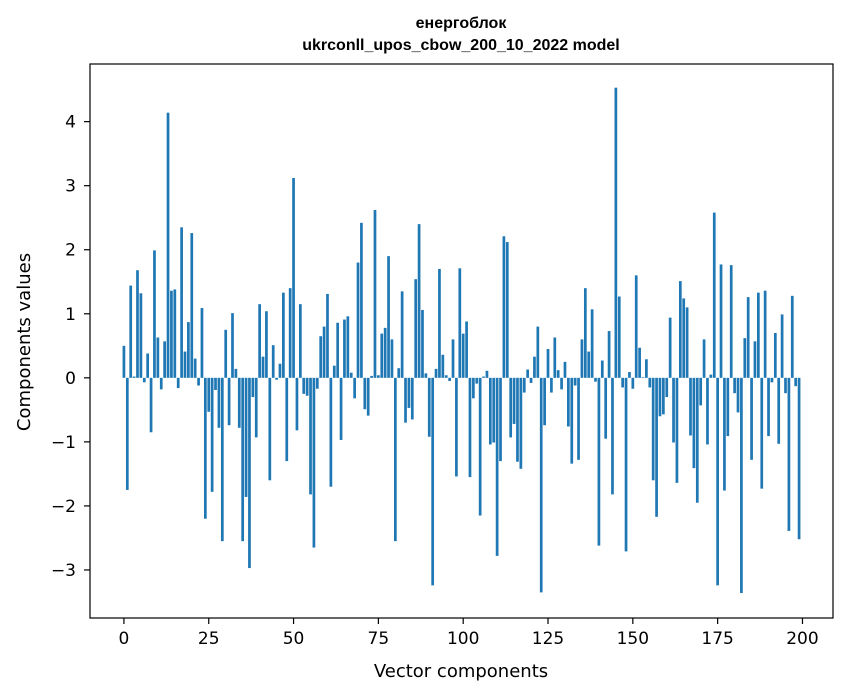 This screenshot has height=696, width=847. What do you see at coordinates (463, 639) in the screenshot?
I see `x-tick-label: 100` at bounding box center [463, 639].